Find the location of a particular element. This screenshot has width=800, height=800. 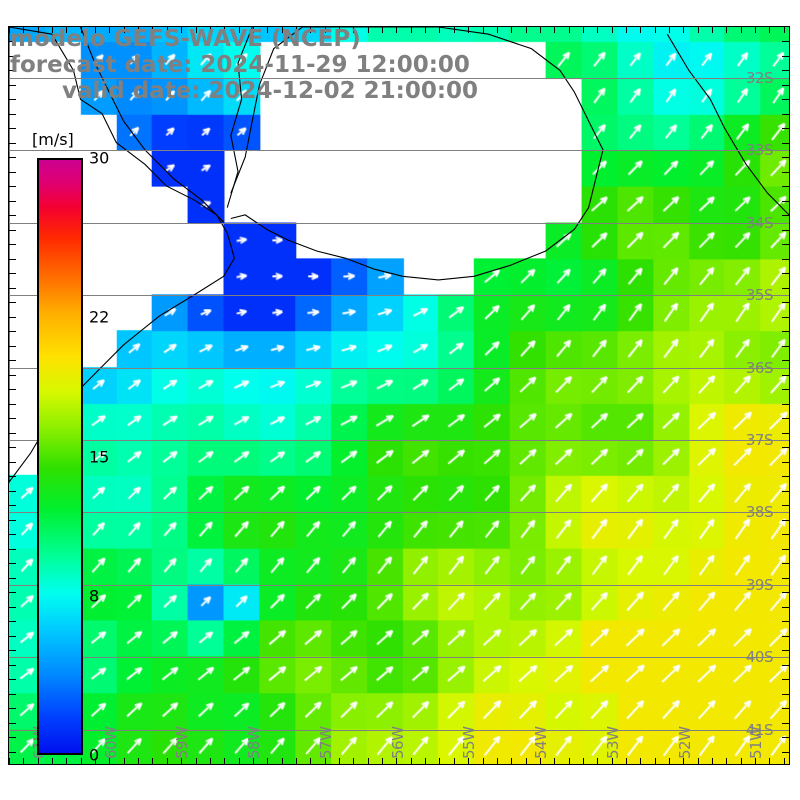

colorbar-tick-15: 15 is located at coordinates (99, 456).